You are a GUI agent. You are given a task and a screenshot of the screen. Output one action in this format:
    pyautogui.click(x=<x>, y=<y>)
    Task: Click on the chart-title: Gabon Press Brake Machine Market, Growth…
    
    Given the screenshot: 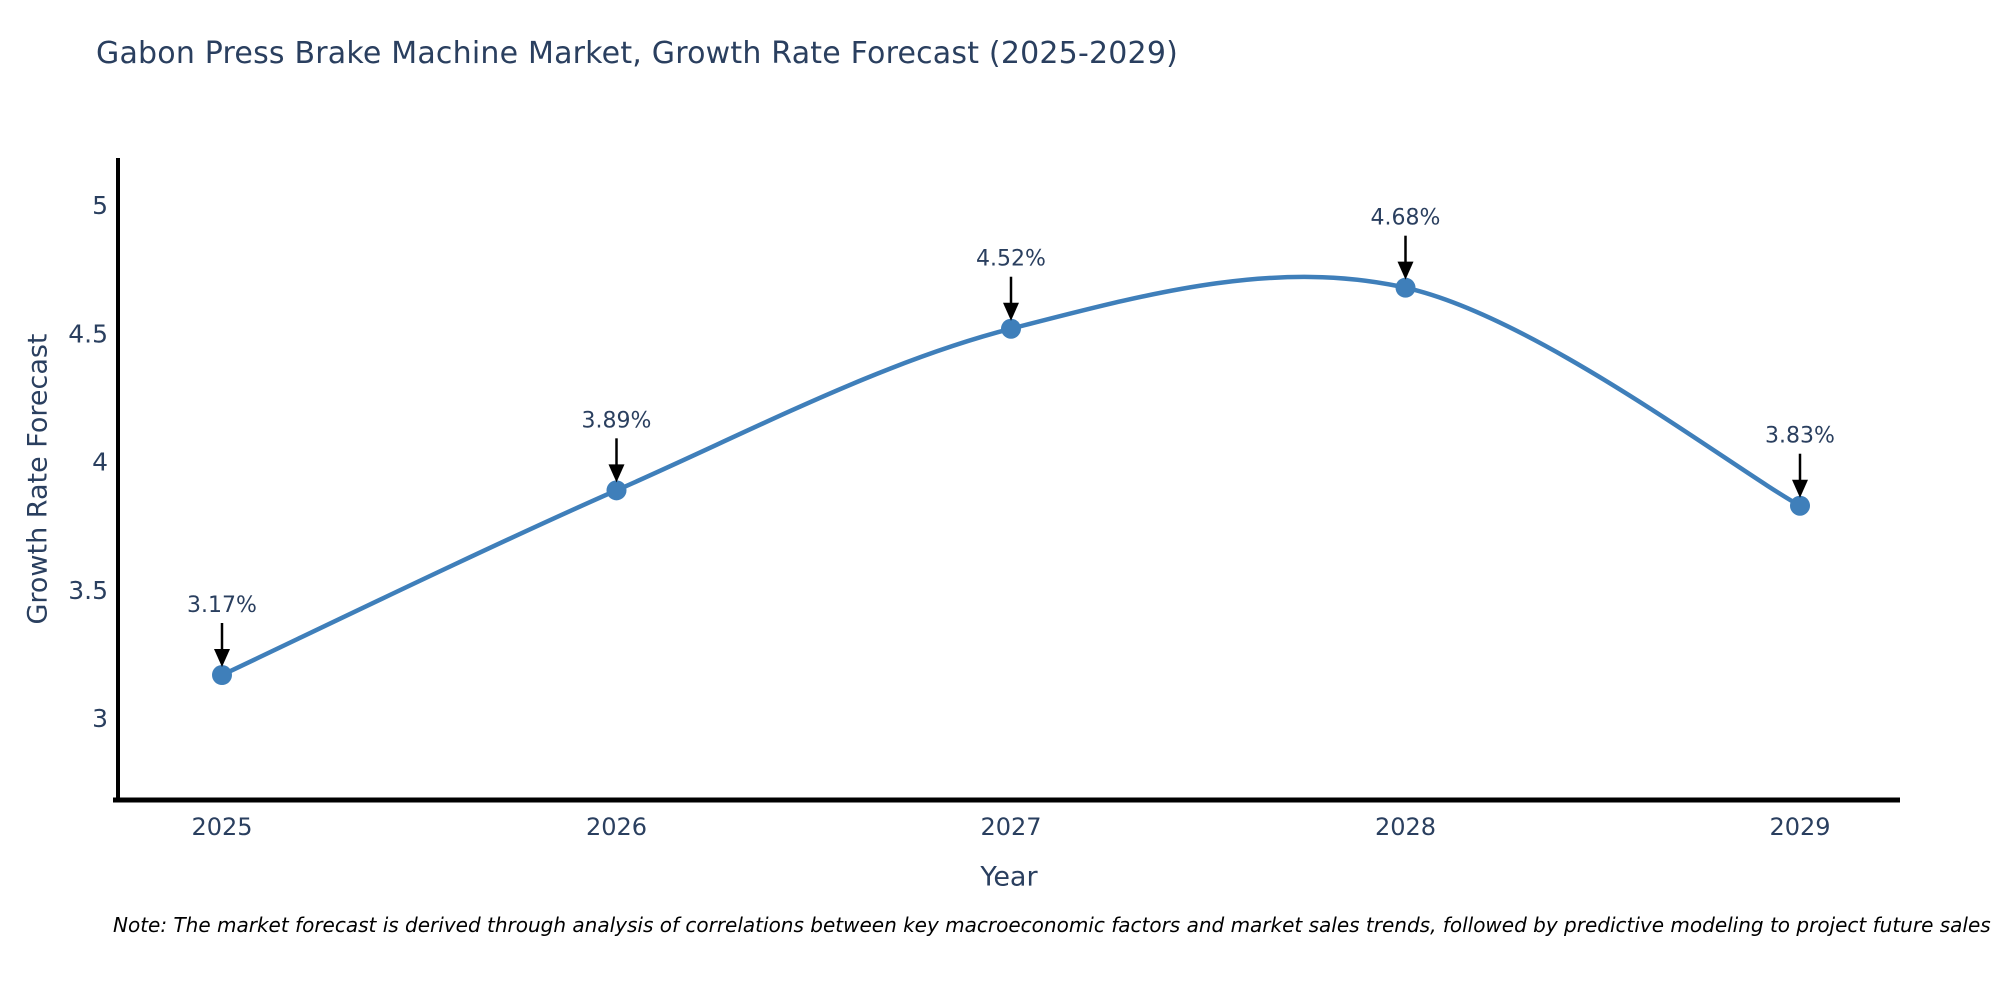 What is the action you would take?
    pyautogui.click(x=637, y=53)
    